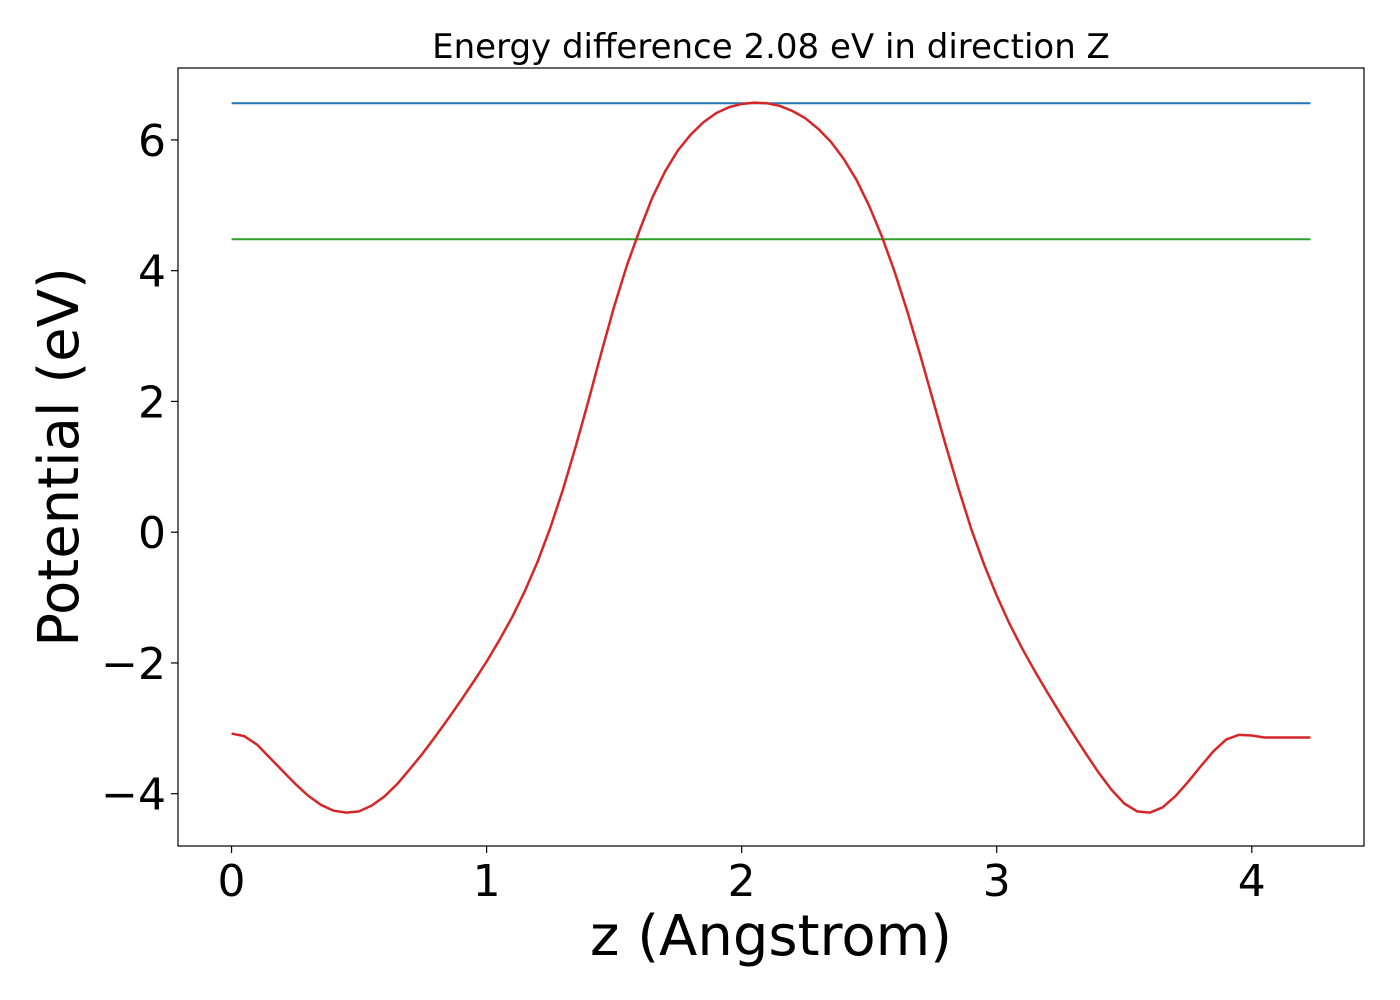  Describe the element at coordinates (1252, 881) in the screenshot. I see `x-tick-label: 4` at that location.